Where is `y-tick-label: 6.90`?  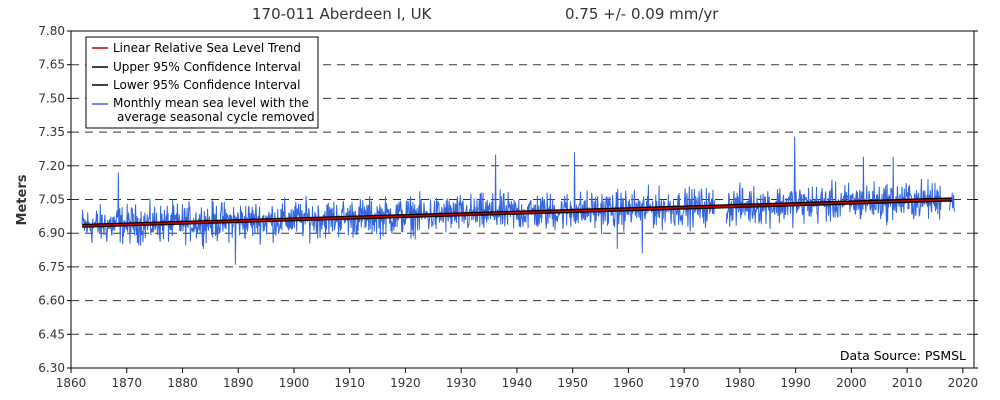 y-tick-label: 6.90 is located at coordinates (51, 233).